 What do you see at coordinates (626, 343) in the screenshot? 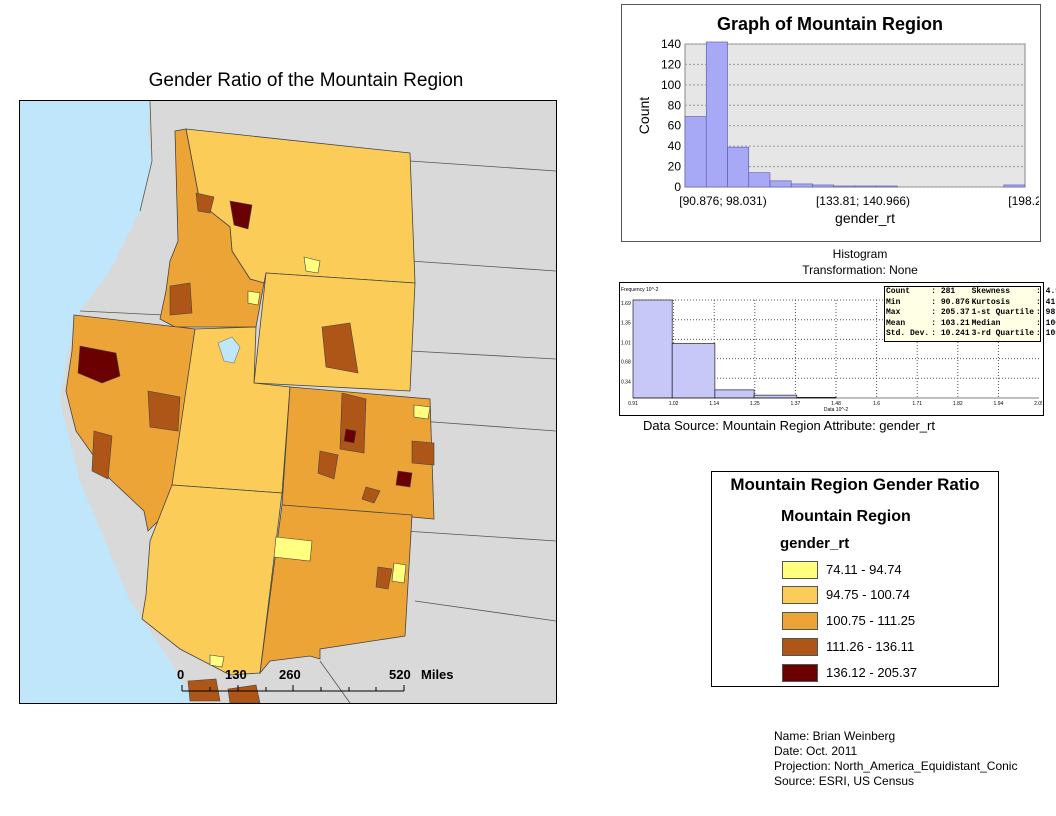
I see `y-tick-label: 1.01` at bounding box center [626, 343].